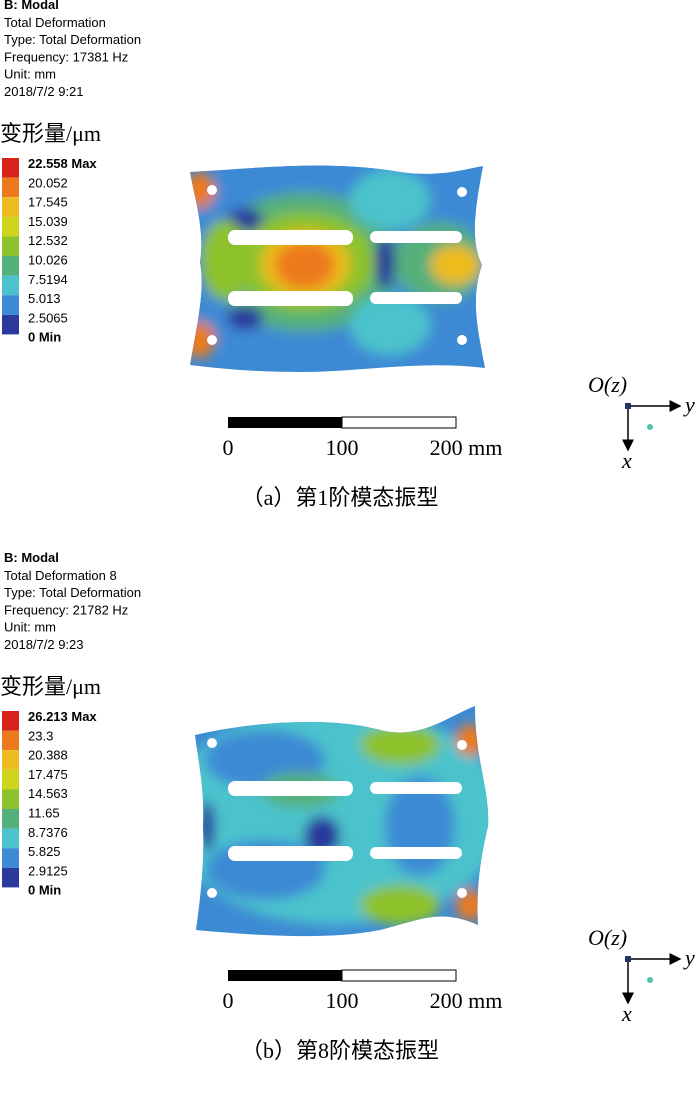 The width and height of the screenshot is (700, 1096). Describe the element at coordinates (48, 260) in the screenshot. I see `legend-label: 10.026` at that location.